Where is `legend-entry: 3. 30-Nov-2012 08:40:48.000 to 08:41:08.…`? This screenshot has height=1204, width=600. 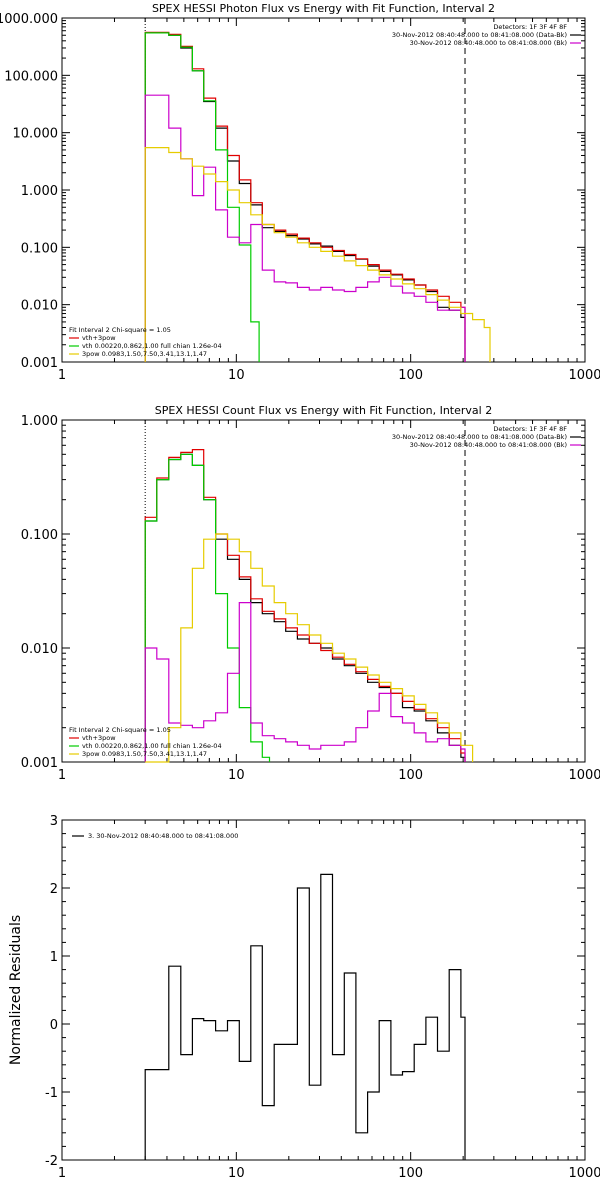 legend-entry: 3. 30-Nov-2012 08:40:48.000 to 08:41:08.… is located at coordinates (163, 836).